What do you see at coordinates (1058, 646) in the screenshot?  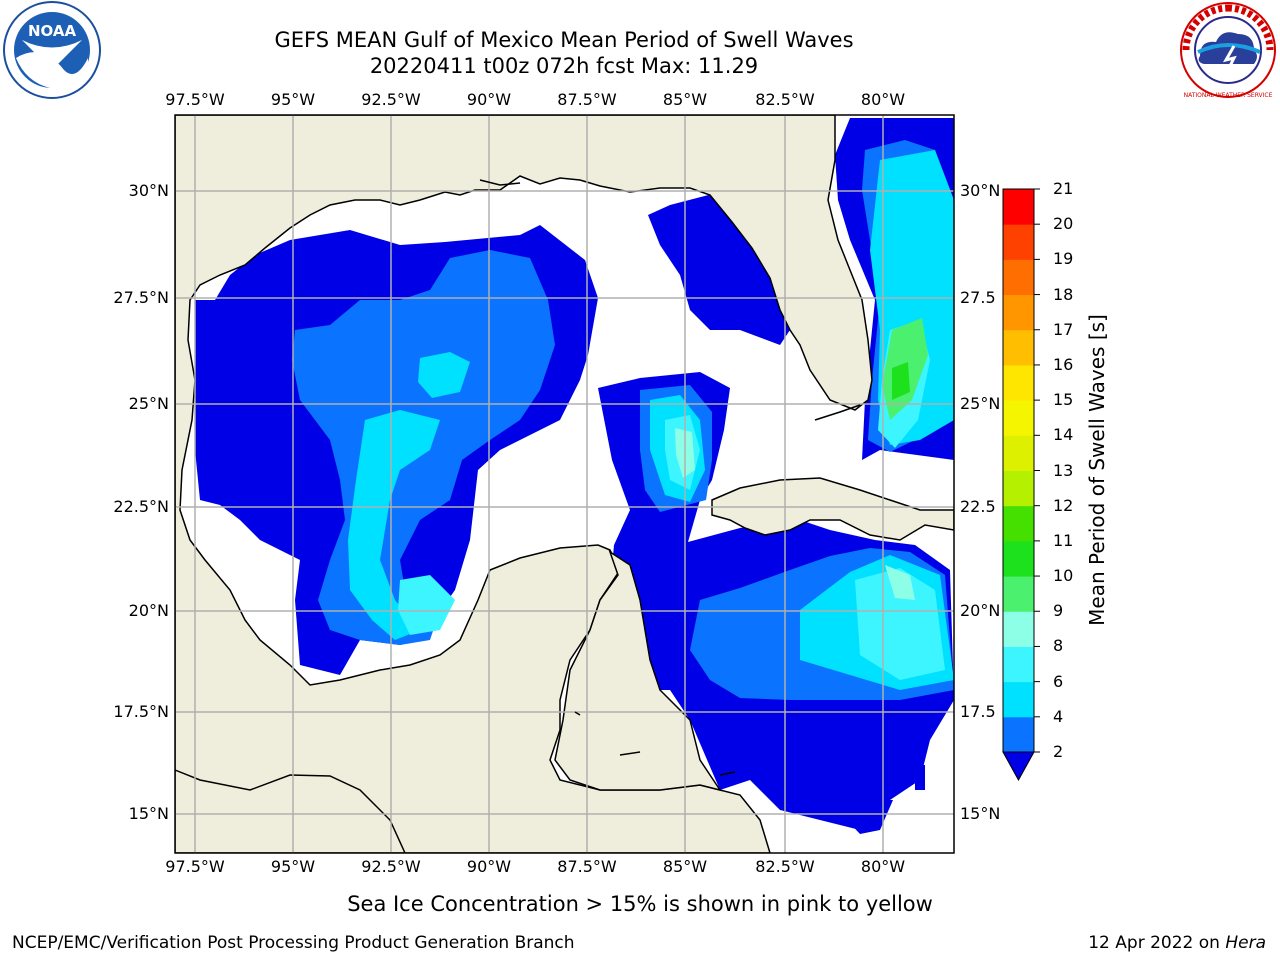 I see `colorbar-tick-label: 8` at bounding box center [1058, 646].